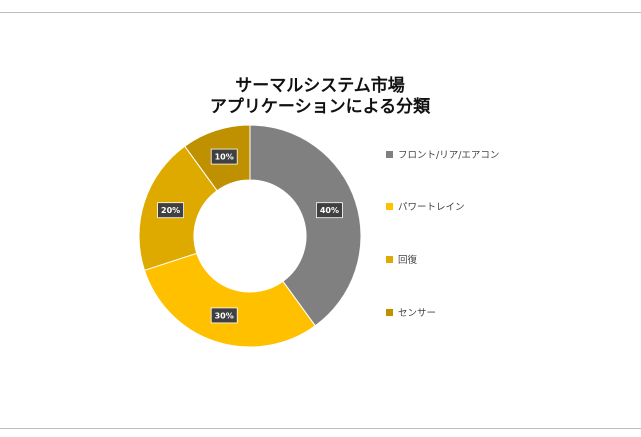  Describe the element at coordinates (449, 155) in the screenshot. I see `legend-label-front-rear-ac: フロント/リア/エアコン` at that location.